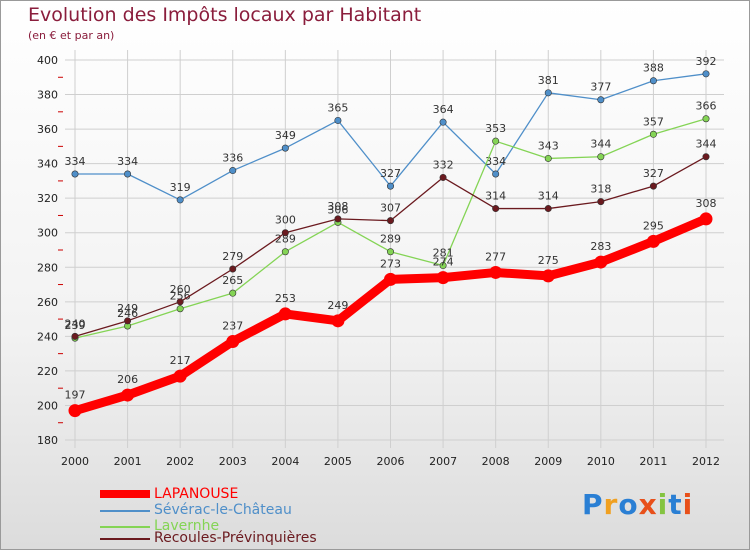 This screenshot has height=550, width=750. What do you see at coordinates (196, 494) in the screenshot?
I see `legend-label-lapanouse: LAPANOUSE` at bounding box center [196, 494].